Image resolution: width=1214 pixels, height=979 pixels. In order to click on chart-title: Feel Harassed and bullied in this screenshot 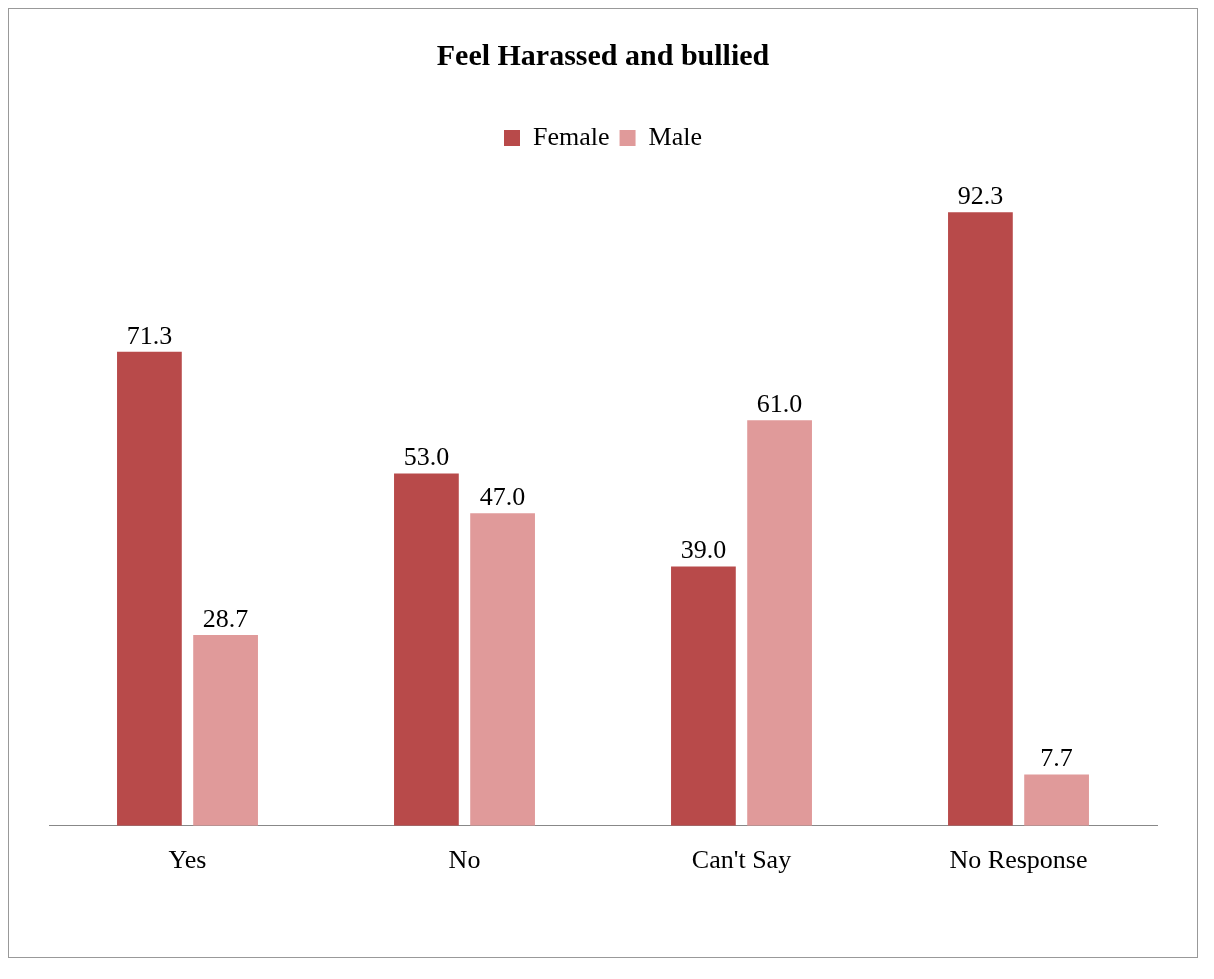, I will do `click(603, 54)`.